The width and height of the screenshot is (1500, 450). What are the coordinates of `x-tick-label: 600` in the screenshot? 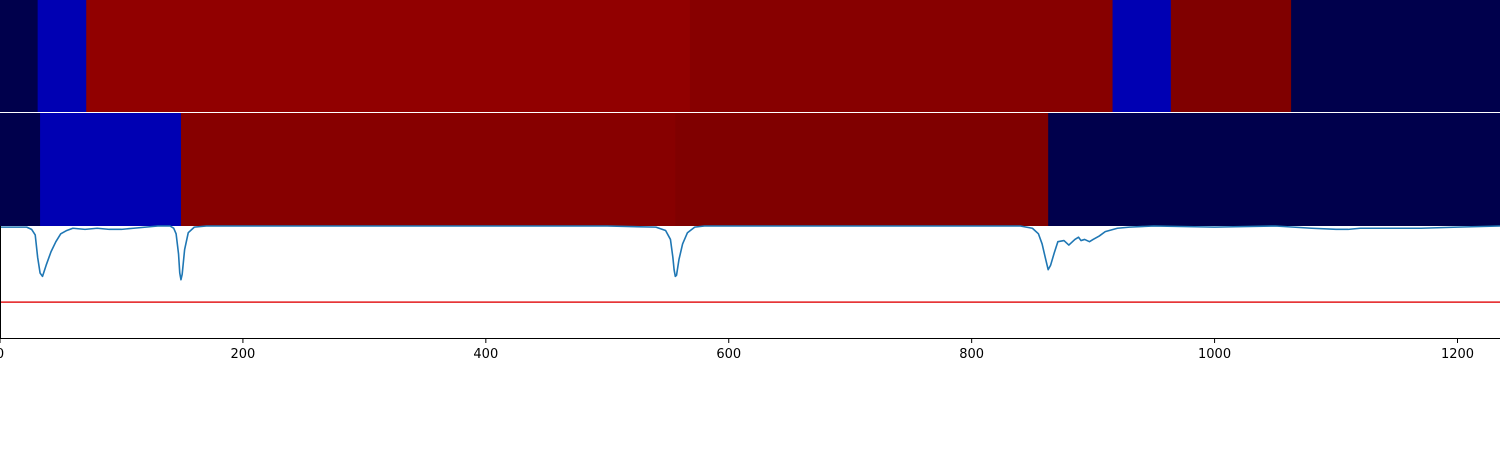 It's located at (728, 354).